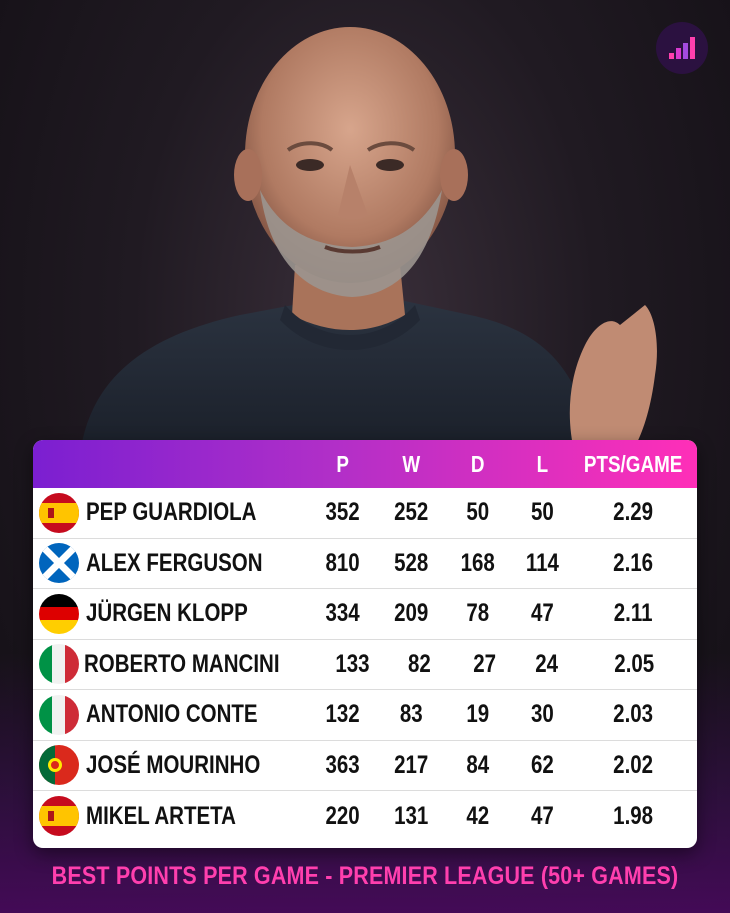  I want to click on draws-cell: 27, so click(484, 663).